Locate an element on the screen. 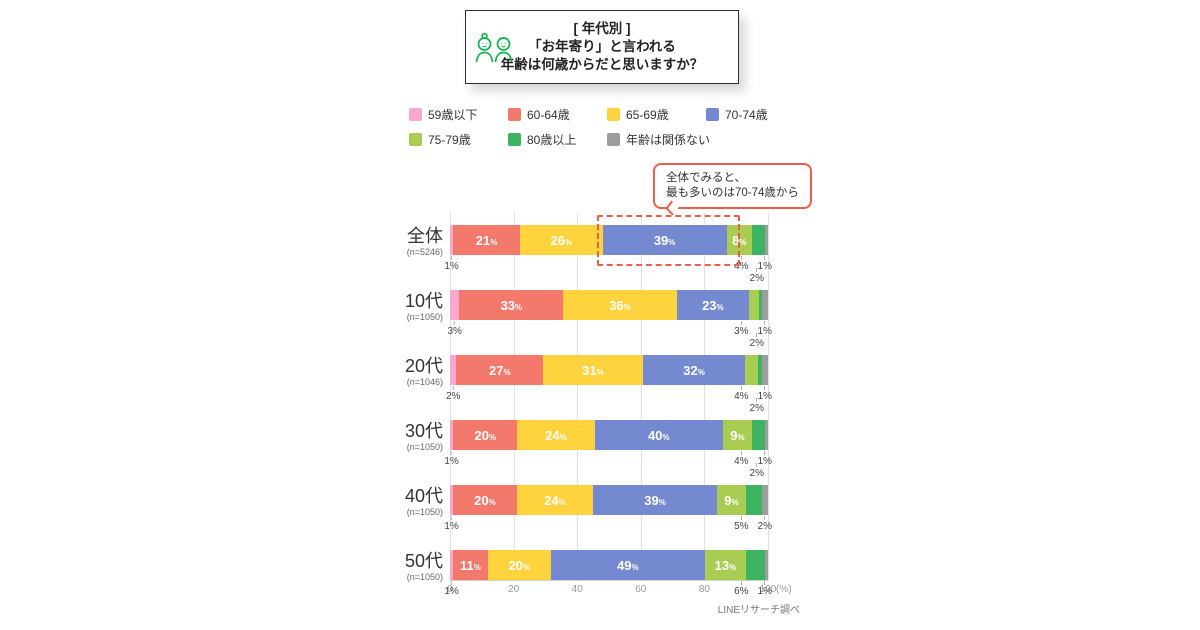 The width and height of the screenshot is (1200, 630). segment-value-label: 13% is located at coordinates (725, 565).